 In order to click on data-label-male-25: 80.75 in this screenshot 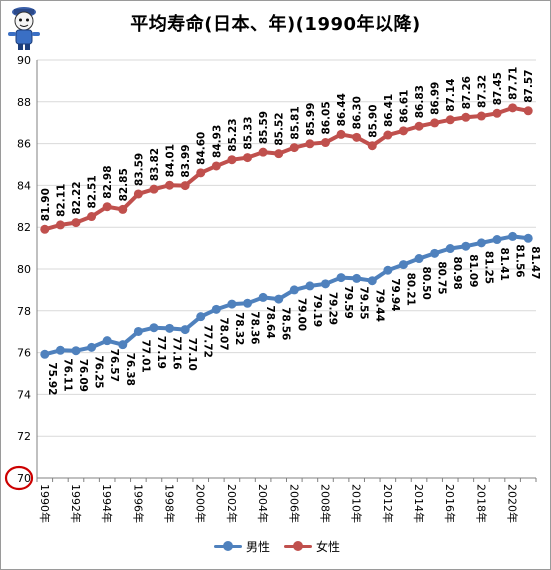, I will do `click(442, 277)`.